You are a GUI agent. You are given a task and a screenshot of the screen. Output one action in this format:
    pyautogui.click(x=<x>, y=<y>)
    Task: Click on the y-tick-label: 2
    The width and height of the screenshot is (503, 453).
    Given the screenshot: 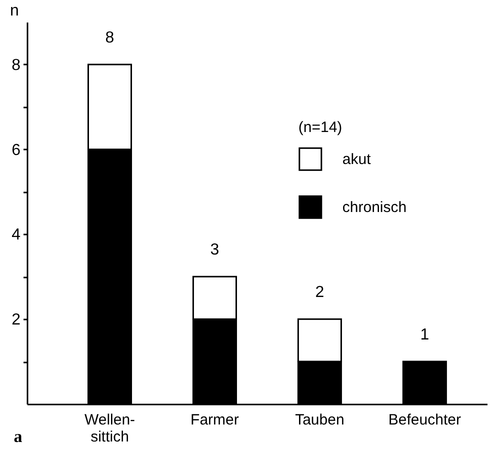 What is the action you would take?
    pyautogui.click(x=16, y=320)
    